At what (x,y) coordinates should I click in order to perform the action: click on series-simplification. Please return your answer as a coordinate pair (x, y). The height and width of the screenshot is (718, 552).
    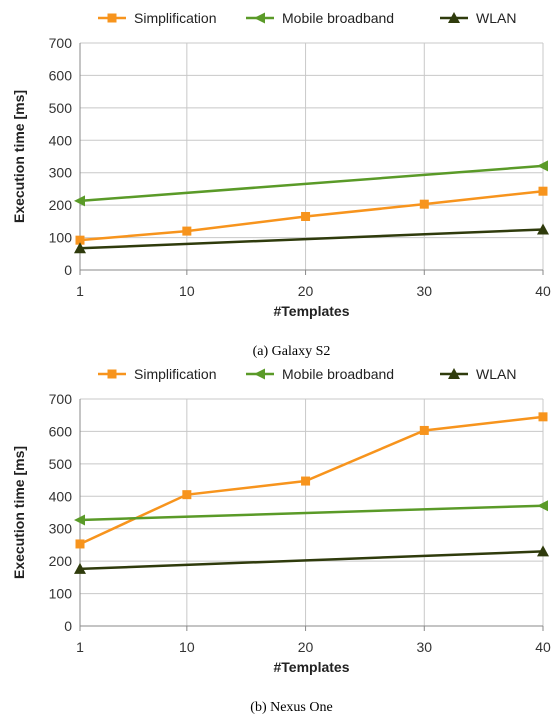
    Looking at the image, I should click on (311, 215).